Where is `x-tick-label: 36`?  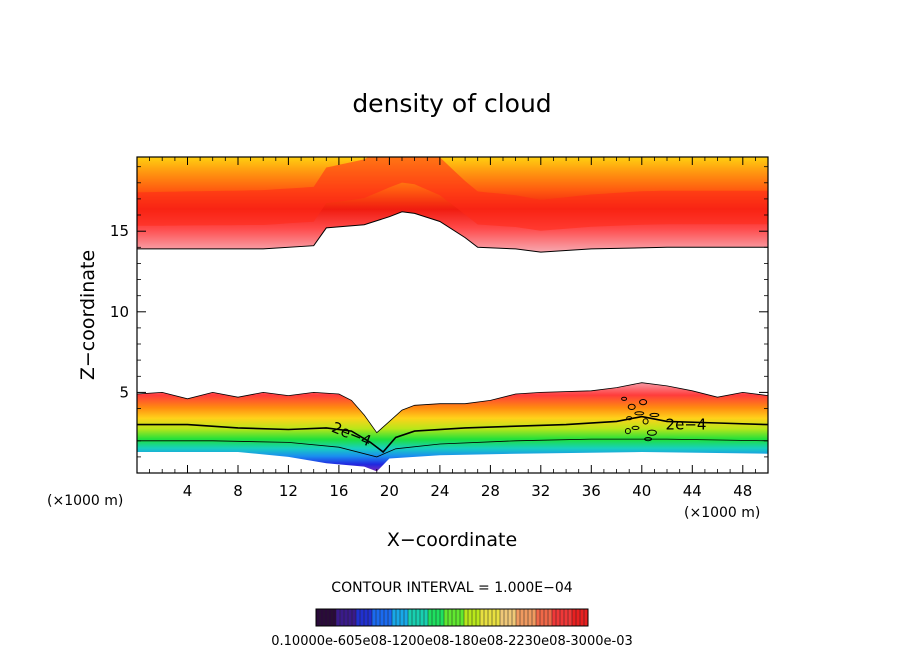 x-tick-label: 36 is located at coordinates (591, 491).